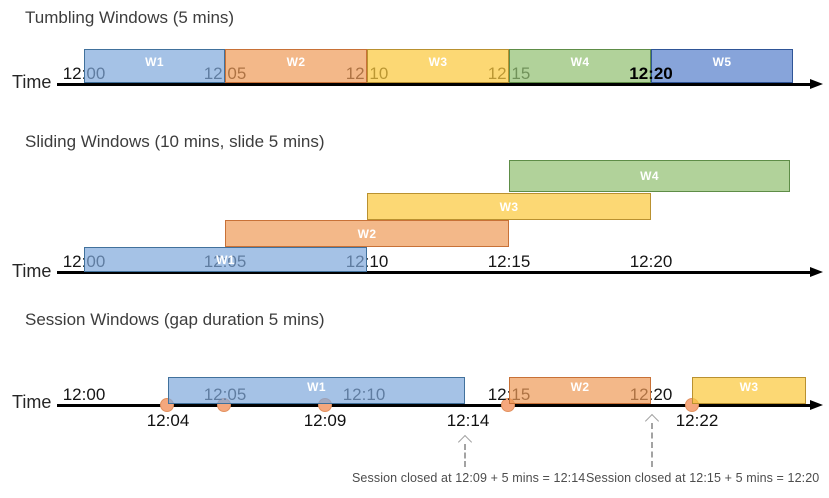 The image size is (829, 498). Describe the element at coordinates (175, 141) in the screenshot. I see `section-title-sliding: Sliding Windows (10 mins, slide 5 mins)` at that location.